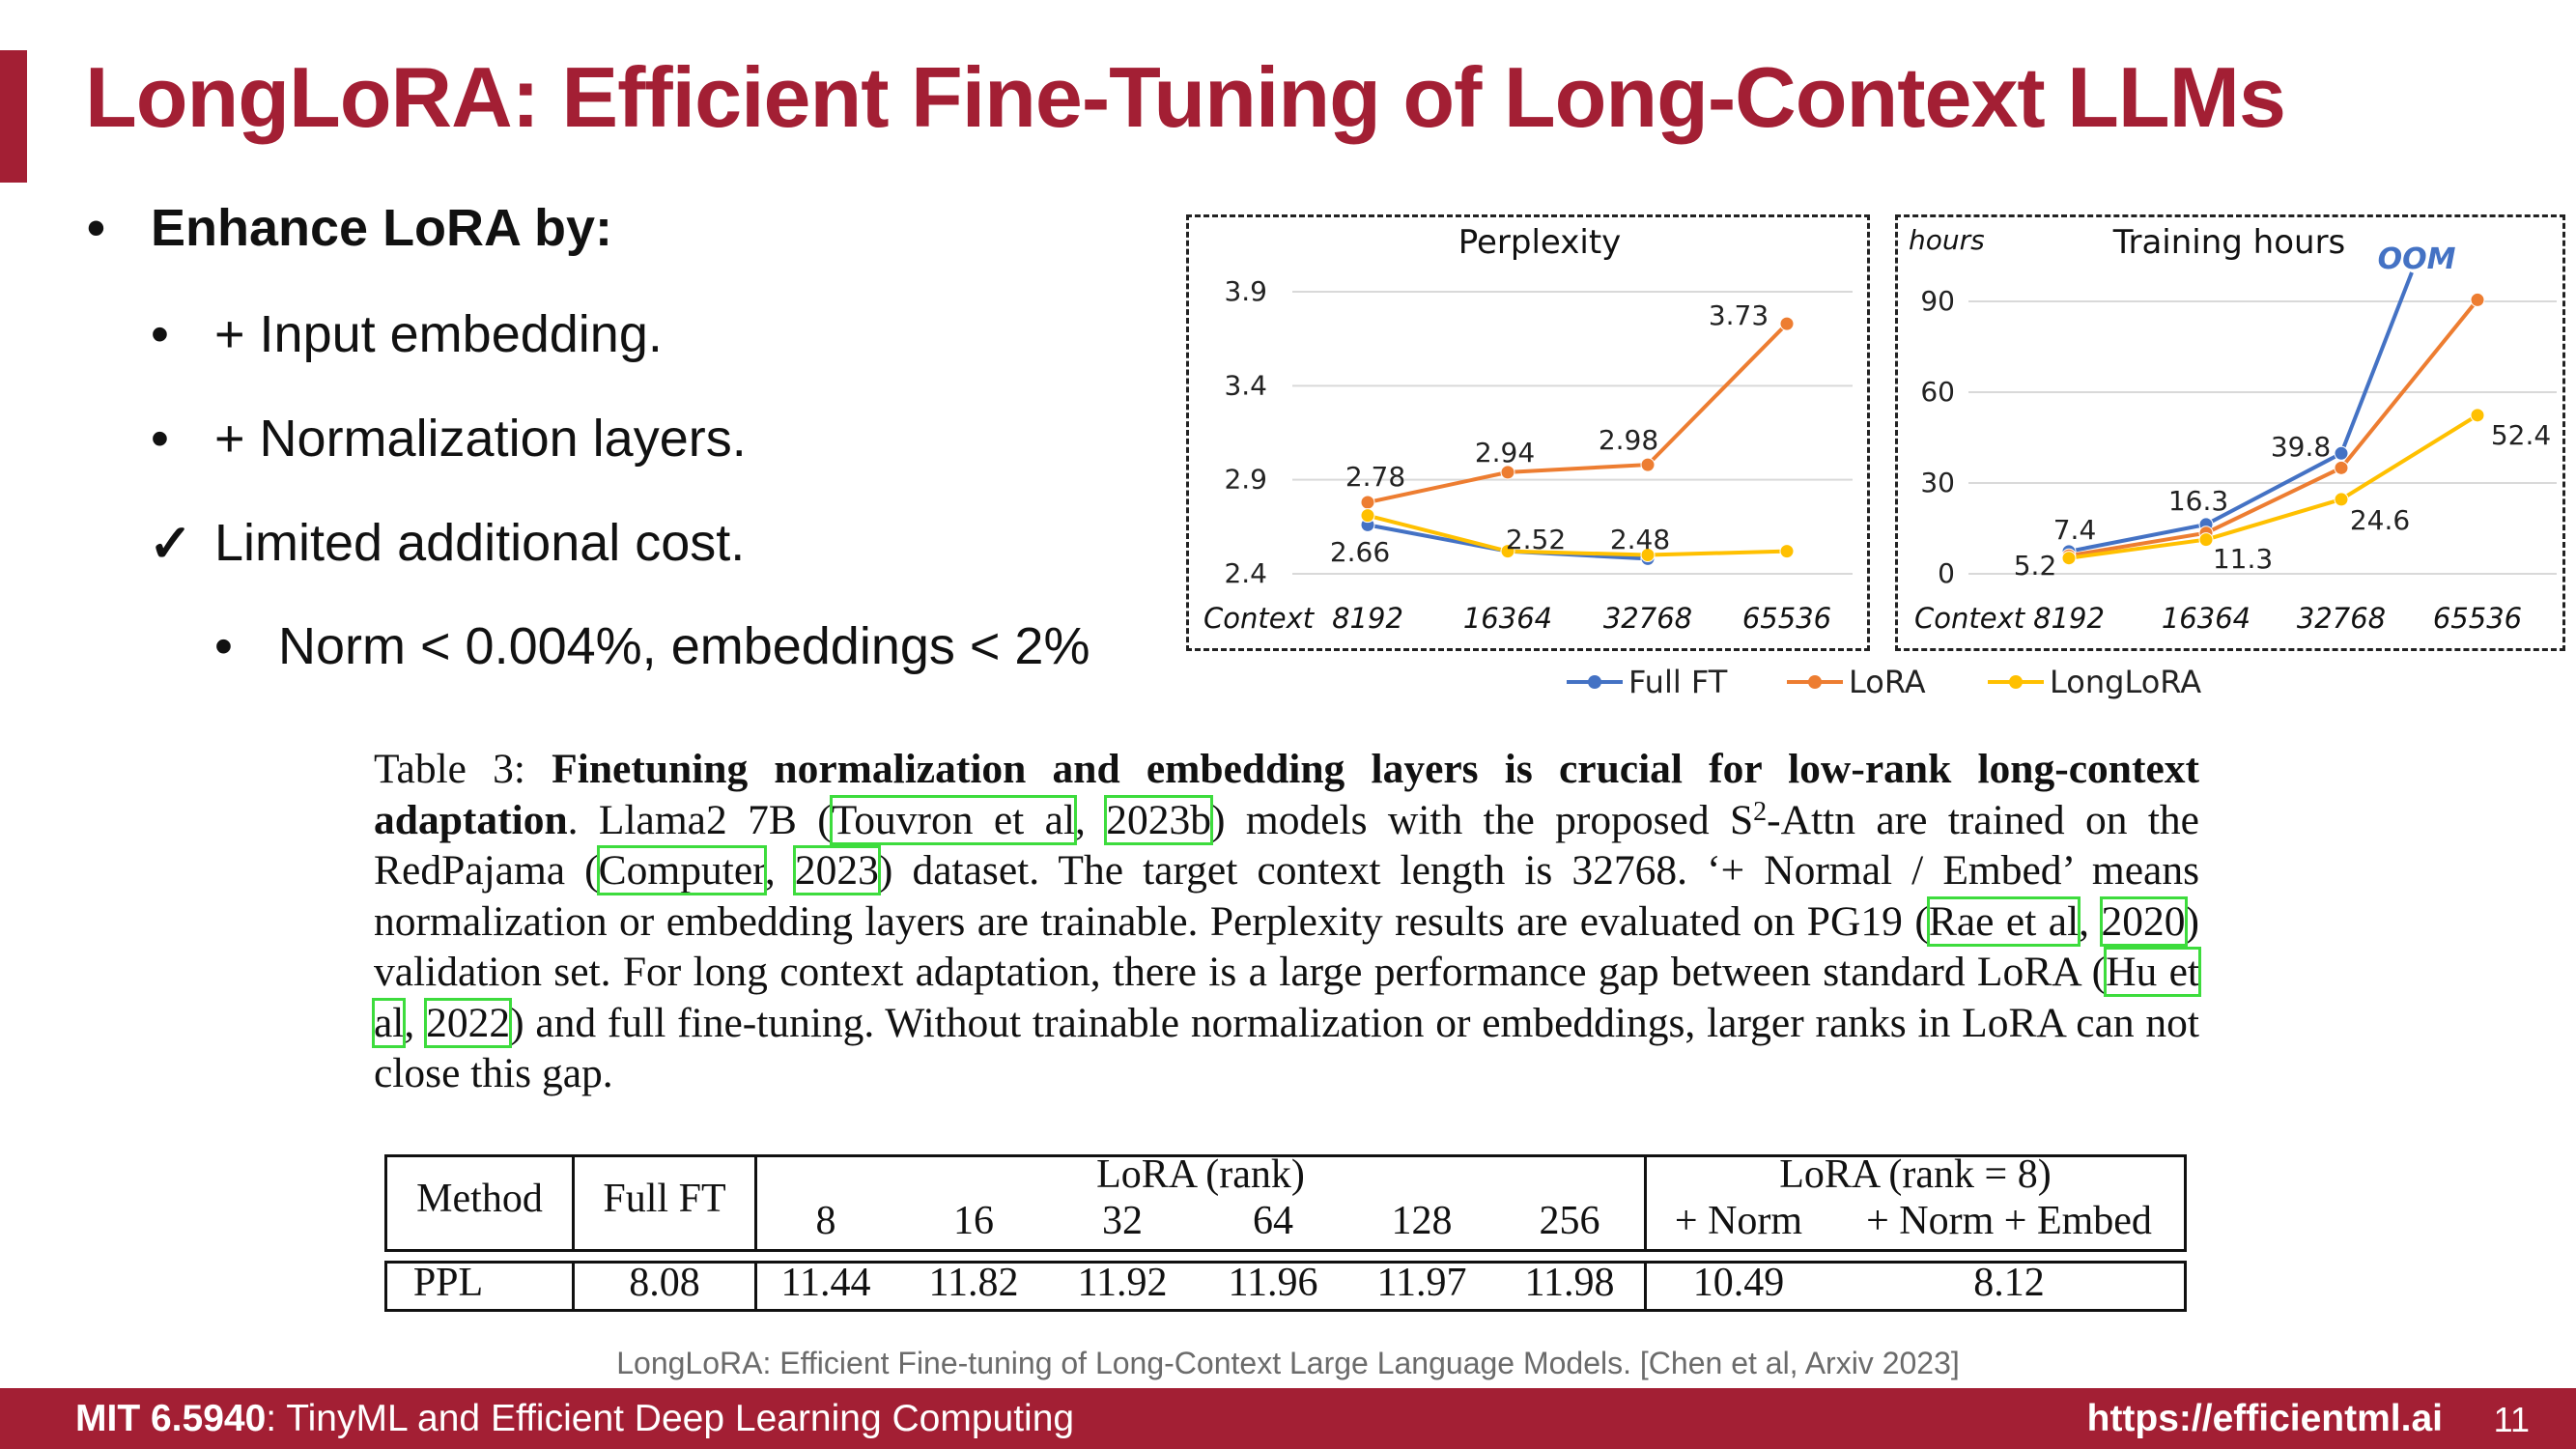  I want to click on chart-legend: Full FT LoRA LongLoRA, so click(1884, 682).